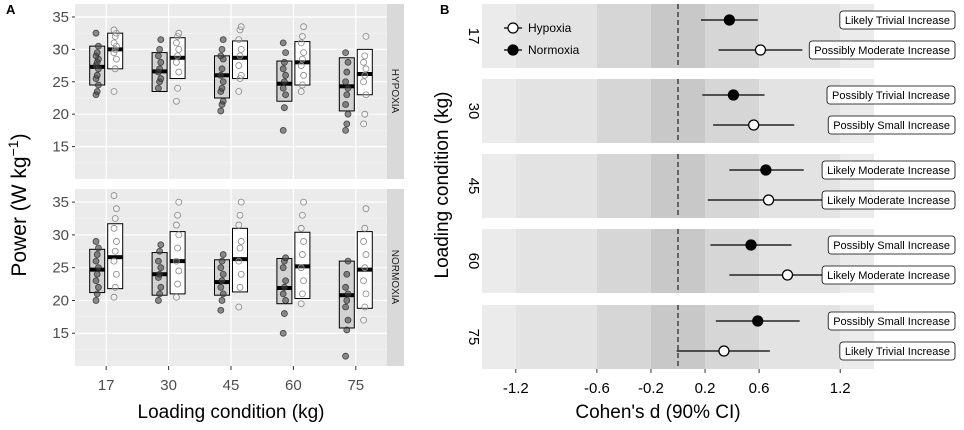 The width and height of the screenshot is (964, 430). What do you see at coordinates (473, 337) in the screenshot?
I see `group-label: 75` at bounding box center [473, 337].